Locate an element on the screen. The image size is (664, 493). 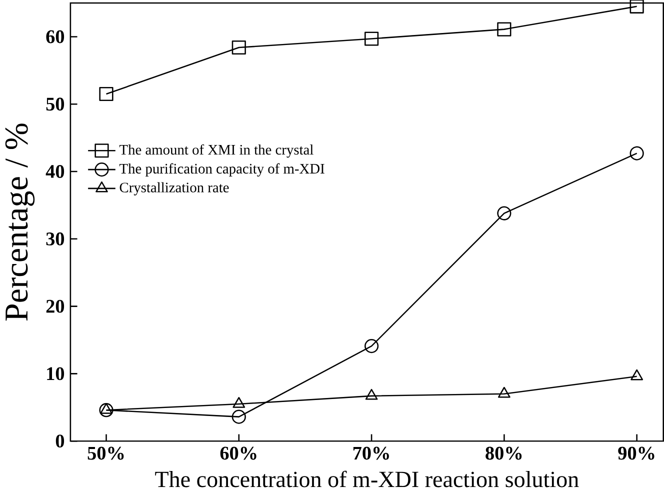
y-tick-label: 0 is located at coordinates (60, 441).